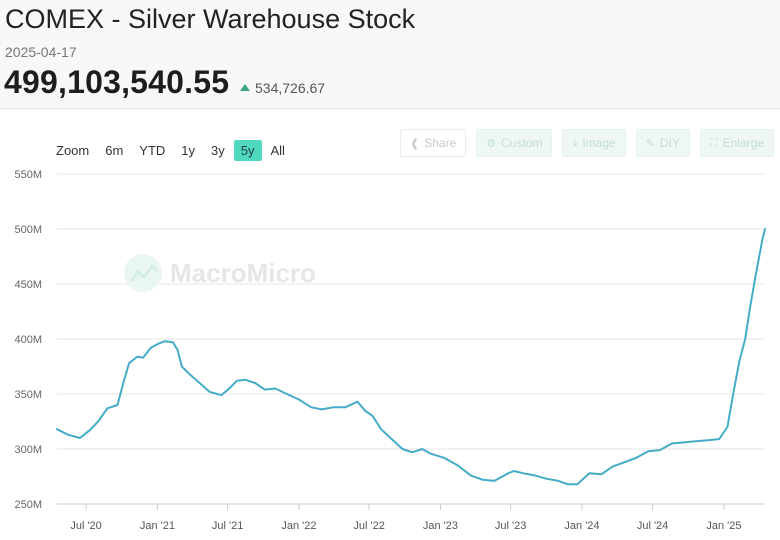  What do you see at coordinates (290, 88) in the screenshot?
I see `change-value: 534,726.67` at bounding box center [290, 88].